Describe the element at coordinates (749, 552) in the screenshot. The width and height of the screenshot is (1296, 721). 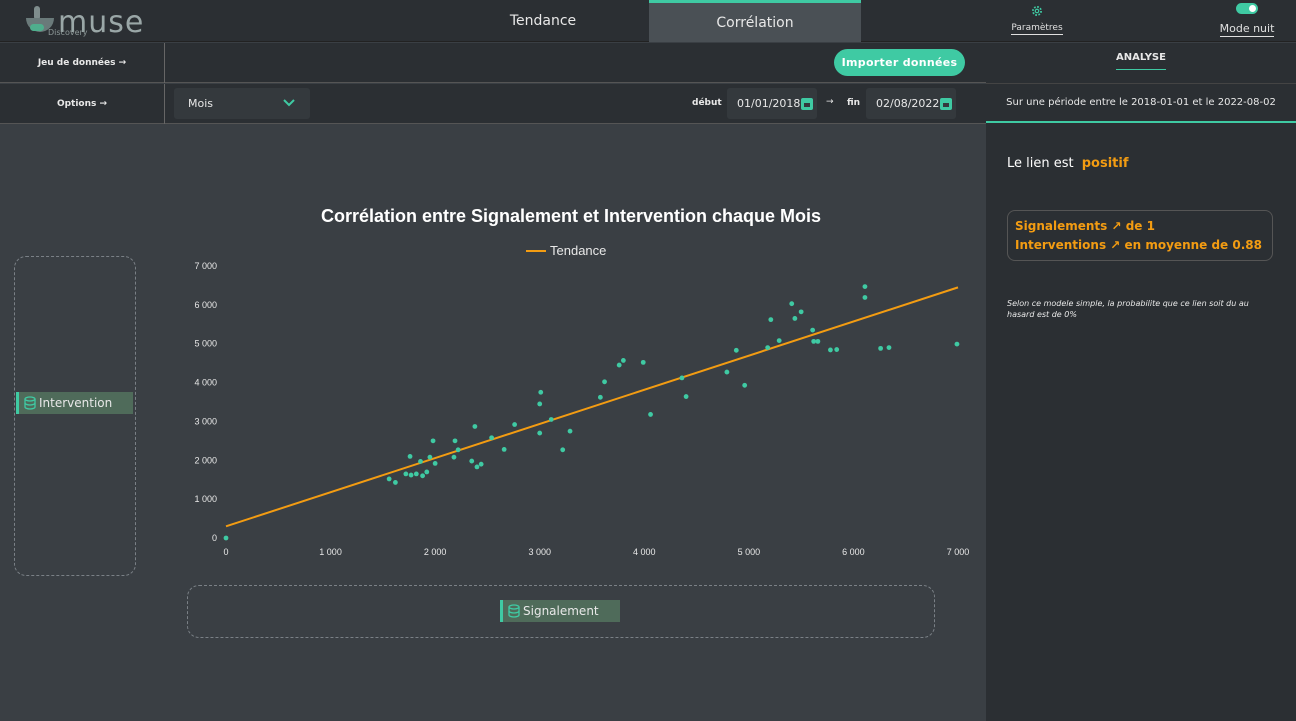
I see `x-tick-label: 5 000` at that location.